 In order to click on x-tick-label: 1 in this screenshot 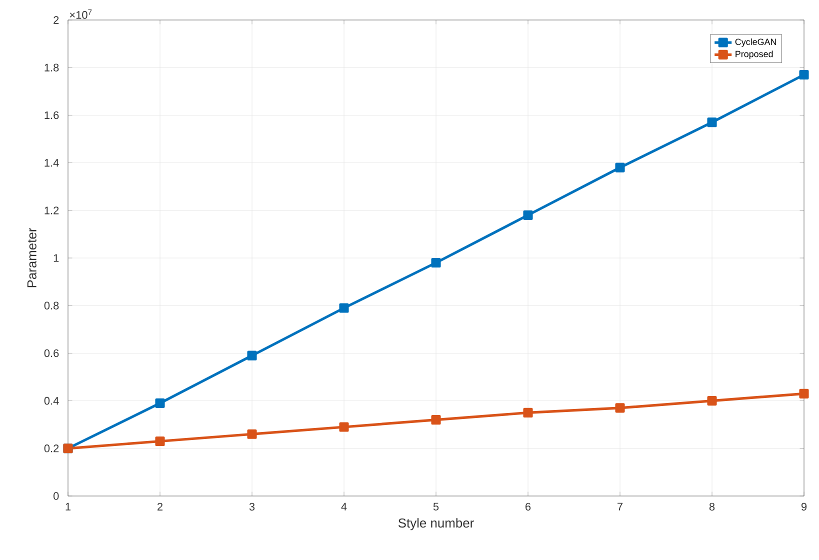, I will do `click(68, 506)`.